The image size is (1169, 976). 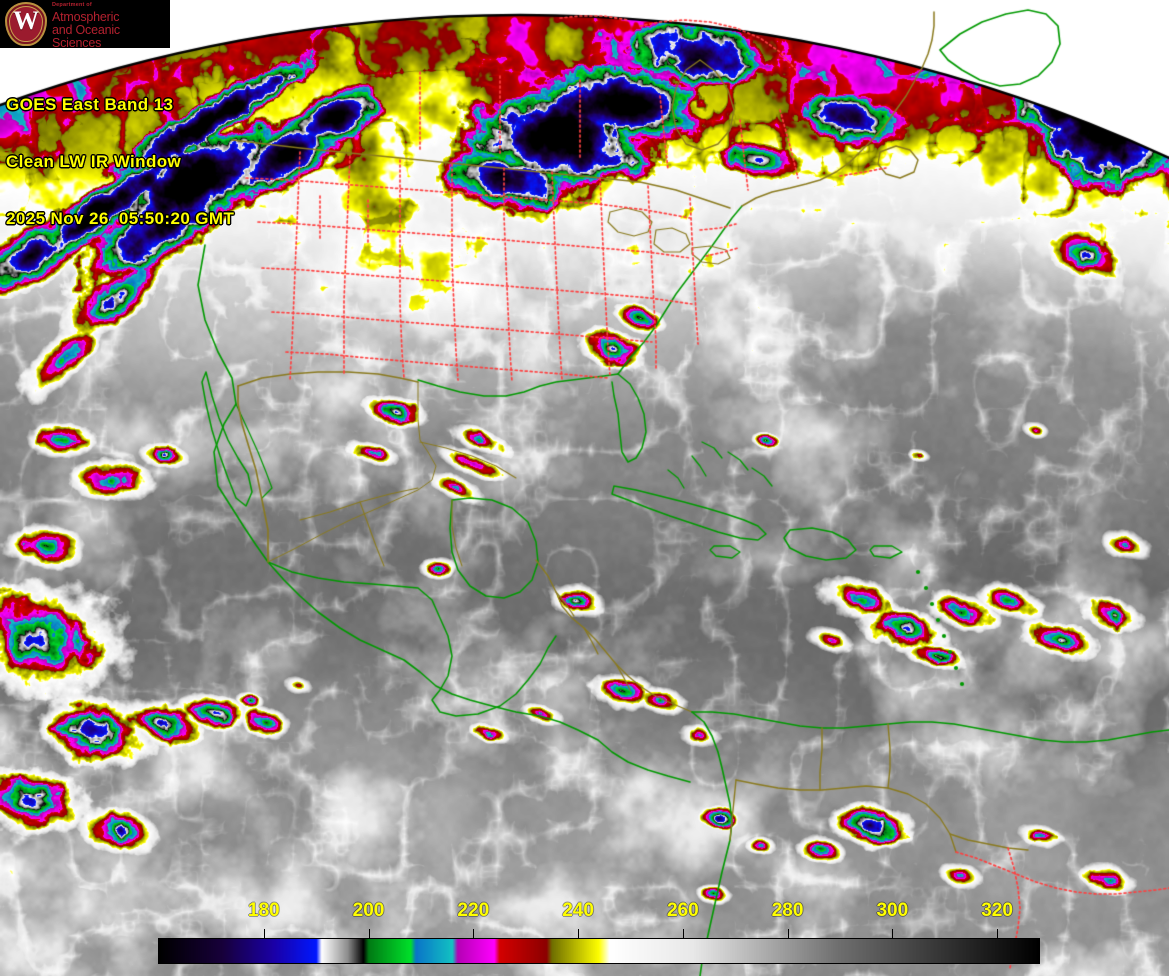 I want to click on crest-letter: W, so click(x=26, y=20).